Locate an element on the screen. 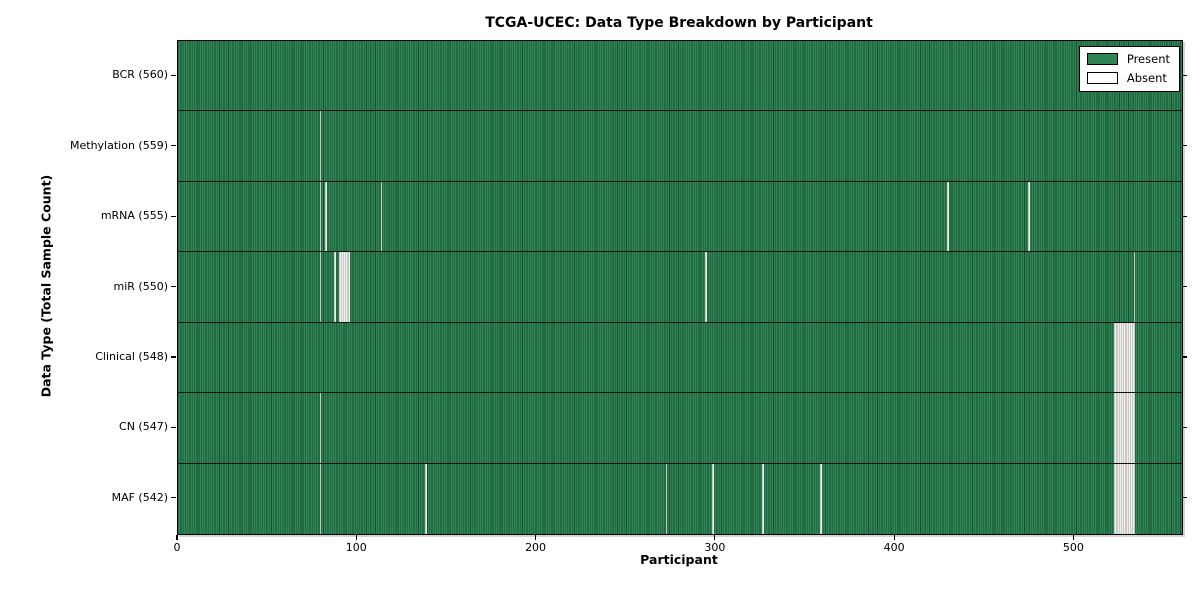 This screenshot has width=1200, height=600. x-axis-label: Participant is located at coordinates (679, 559).